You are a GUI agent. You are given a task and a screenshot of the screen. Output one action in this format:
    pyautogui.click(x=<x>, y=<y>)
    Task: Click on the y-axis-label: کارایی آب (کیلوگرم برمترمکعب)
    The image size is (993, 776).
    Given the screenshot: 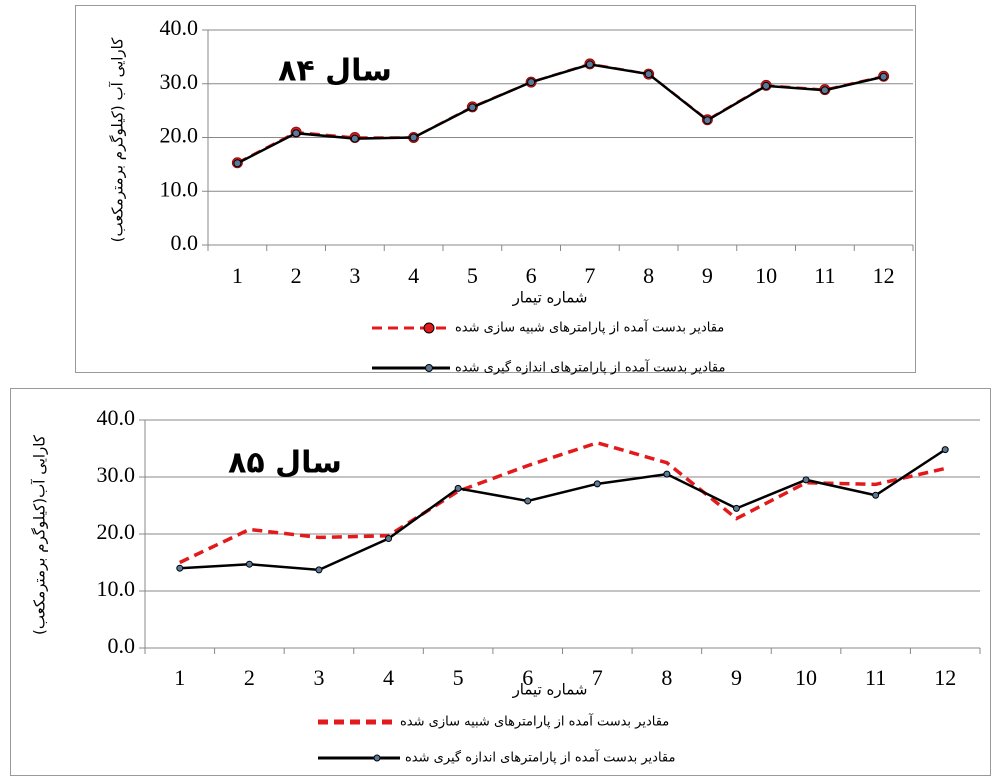 What is the action you would take?
    pyautogui.click(x=118, y=140)
    